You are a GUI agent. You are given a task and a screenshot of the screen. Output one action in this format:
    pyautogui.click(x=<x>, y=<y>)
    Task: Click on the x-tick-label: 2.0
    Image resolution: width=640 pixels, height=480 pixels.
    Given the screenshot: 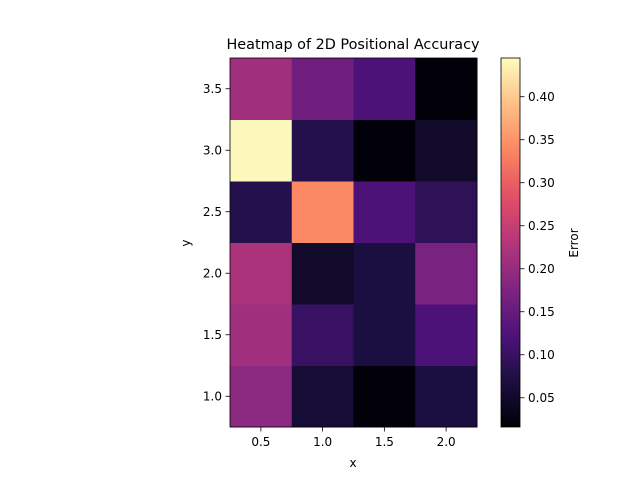 What is the action you would take?
    pyautogui.click(x=446, y=442)
    